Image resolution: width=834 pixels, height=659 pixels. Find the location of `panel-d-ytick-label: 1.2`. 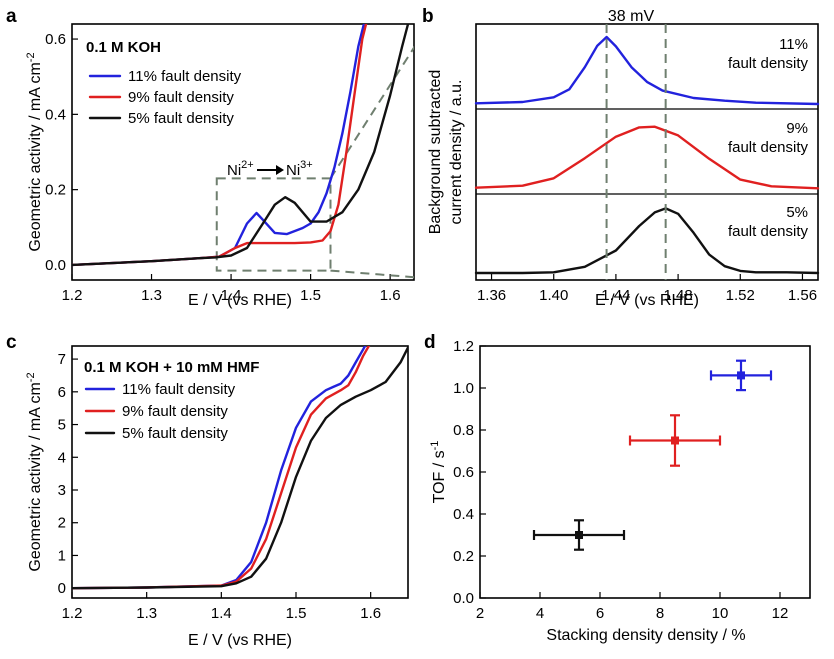

panel-d-ytick-label: 1.2 is located at coordinates (463, 346).